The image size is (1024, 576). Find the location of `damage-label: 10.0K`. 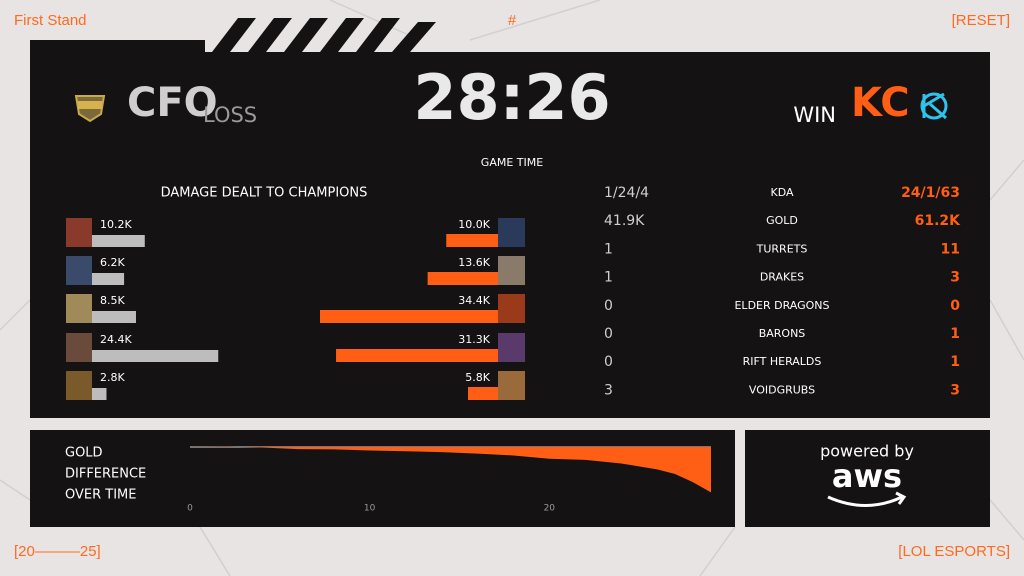

damage-label: 10.0K is located at coordinates (474, 224).